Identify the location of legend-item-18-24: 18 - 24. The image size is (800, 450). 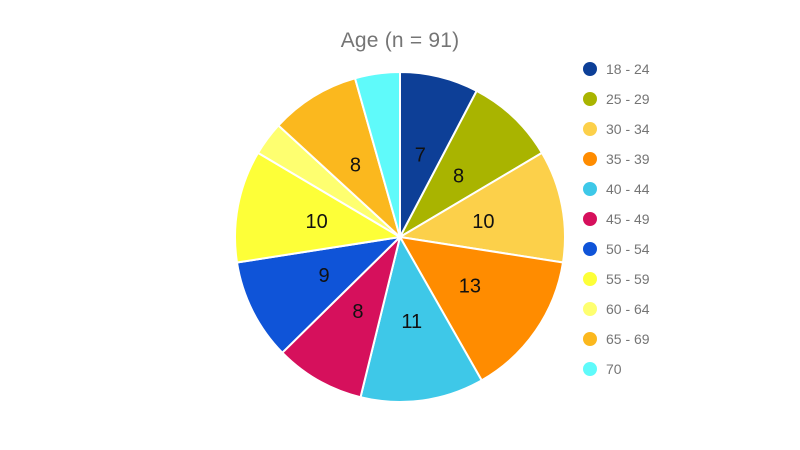
(616, 69).